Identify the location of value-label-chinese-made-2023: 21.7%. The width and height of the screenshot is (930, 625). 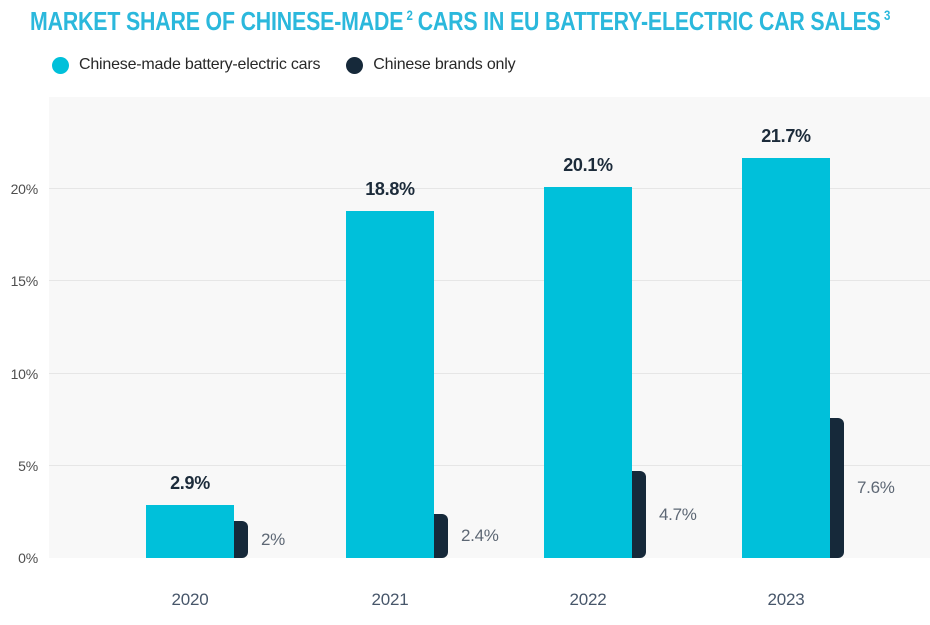
(786, 135).